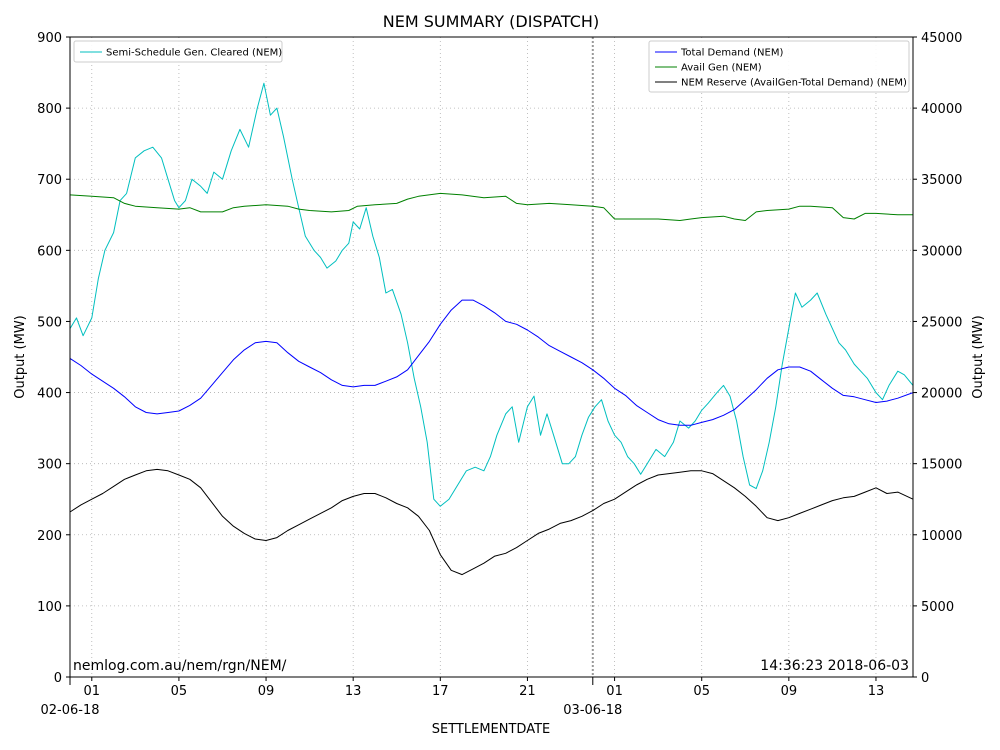 This screenshot has height=750, width=1000. What do you see at coordinates (527, 691) in the screenshot?
I see `x-tick-label: 21` at bounding box center [527, 691].